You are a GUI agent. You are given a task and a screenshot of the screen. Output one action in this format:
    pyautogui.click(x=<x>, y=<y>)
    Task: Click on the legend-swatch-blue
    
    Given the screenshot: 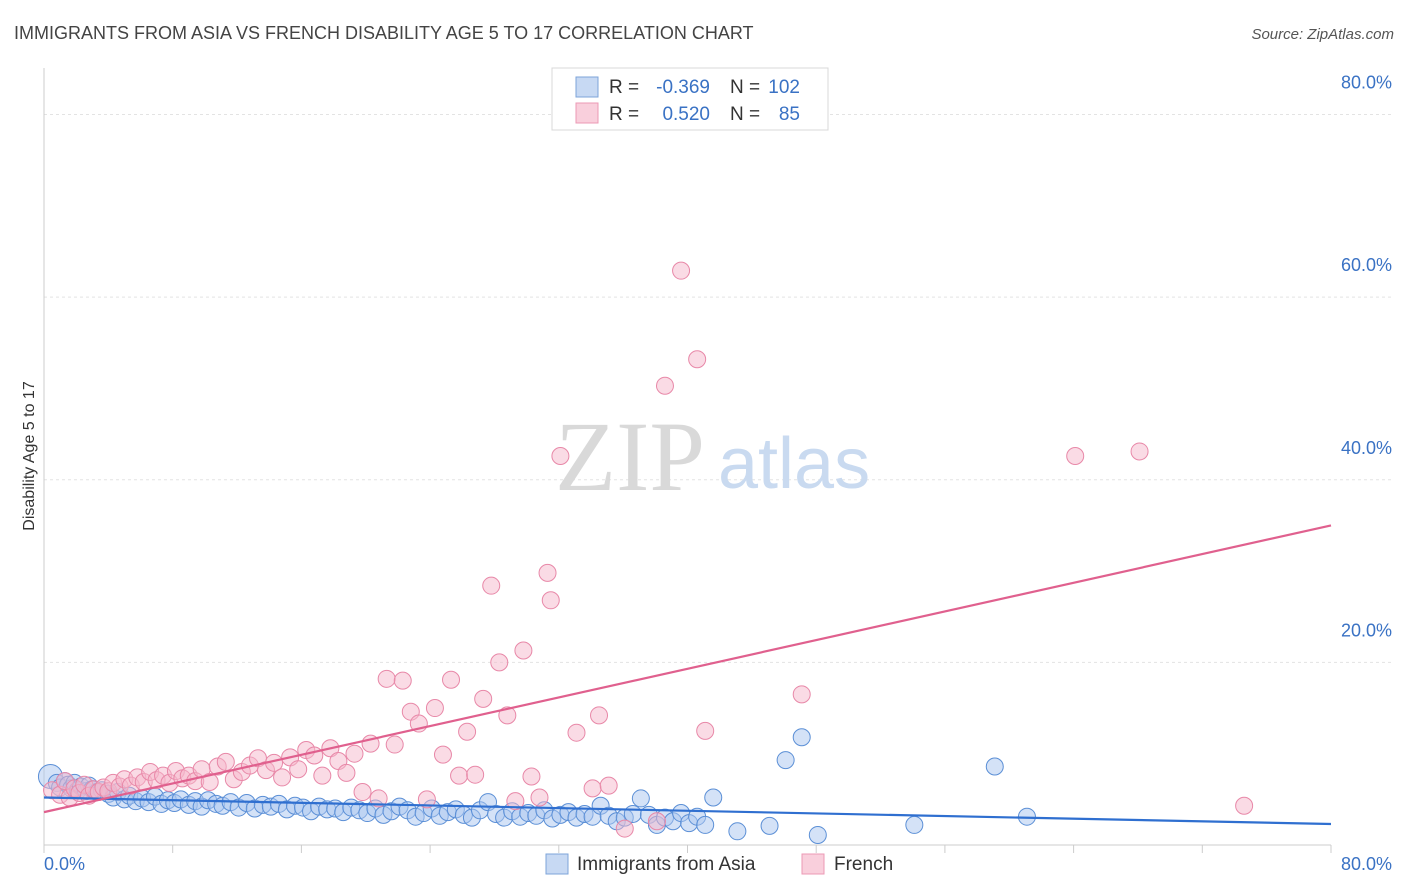 What is the action you would take?
    pyautogui.click(x=587, y=87)
    